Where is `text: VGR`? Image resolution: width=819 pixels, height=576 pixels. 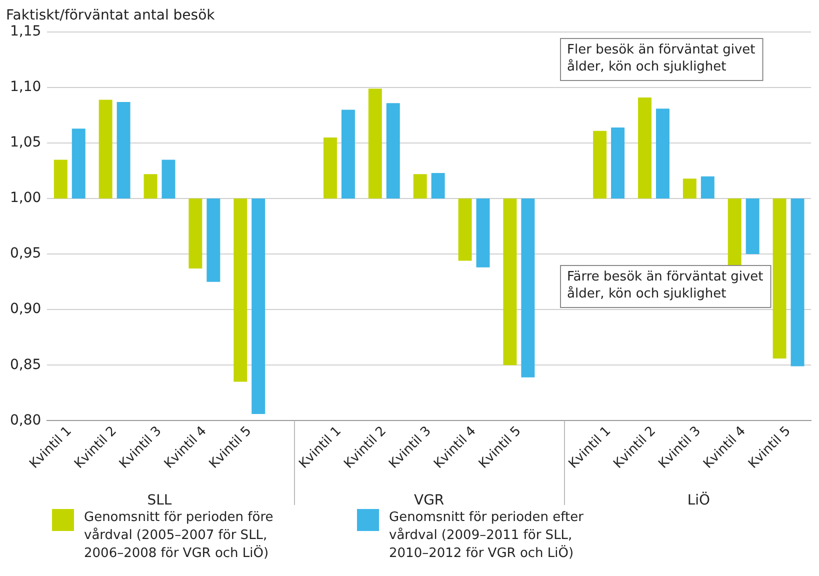 text: VGR is located at coordinates (429, 500).